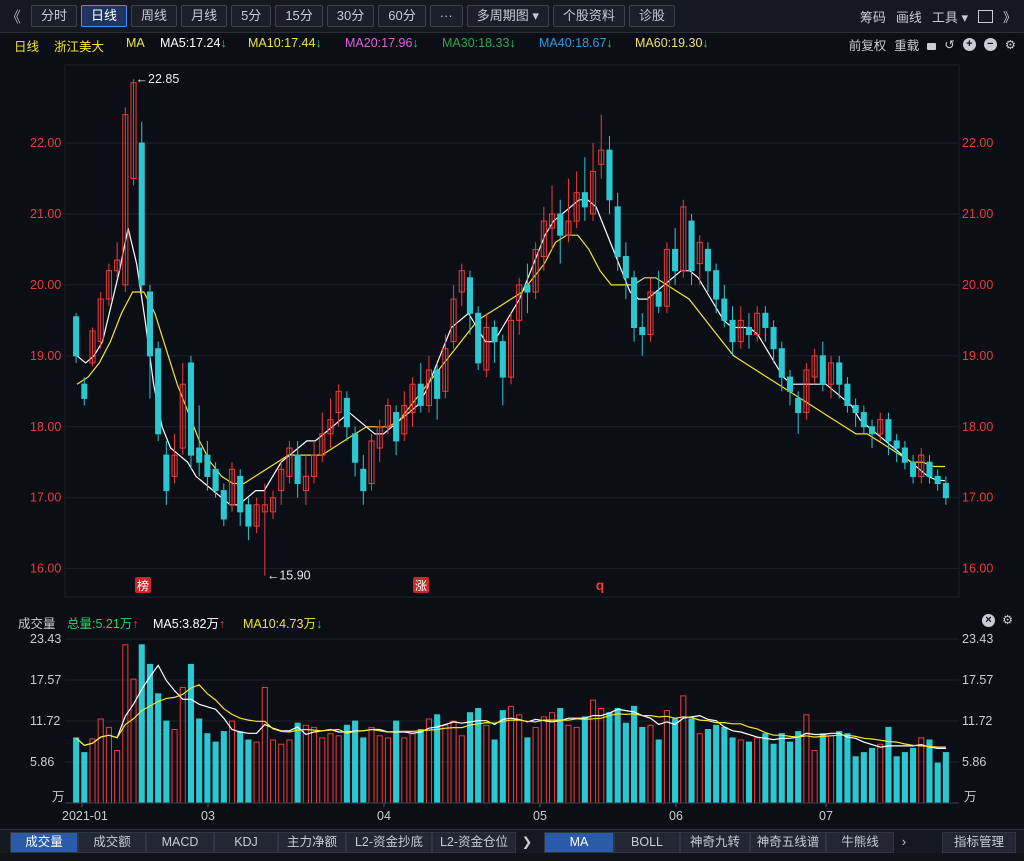 The image size is (1024, 861). What do you see at coordinates (908, 17) in the screenshot?
I see `draw-line-button: 画线` at bounding box center [908, 17].